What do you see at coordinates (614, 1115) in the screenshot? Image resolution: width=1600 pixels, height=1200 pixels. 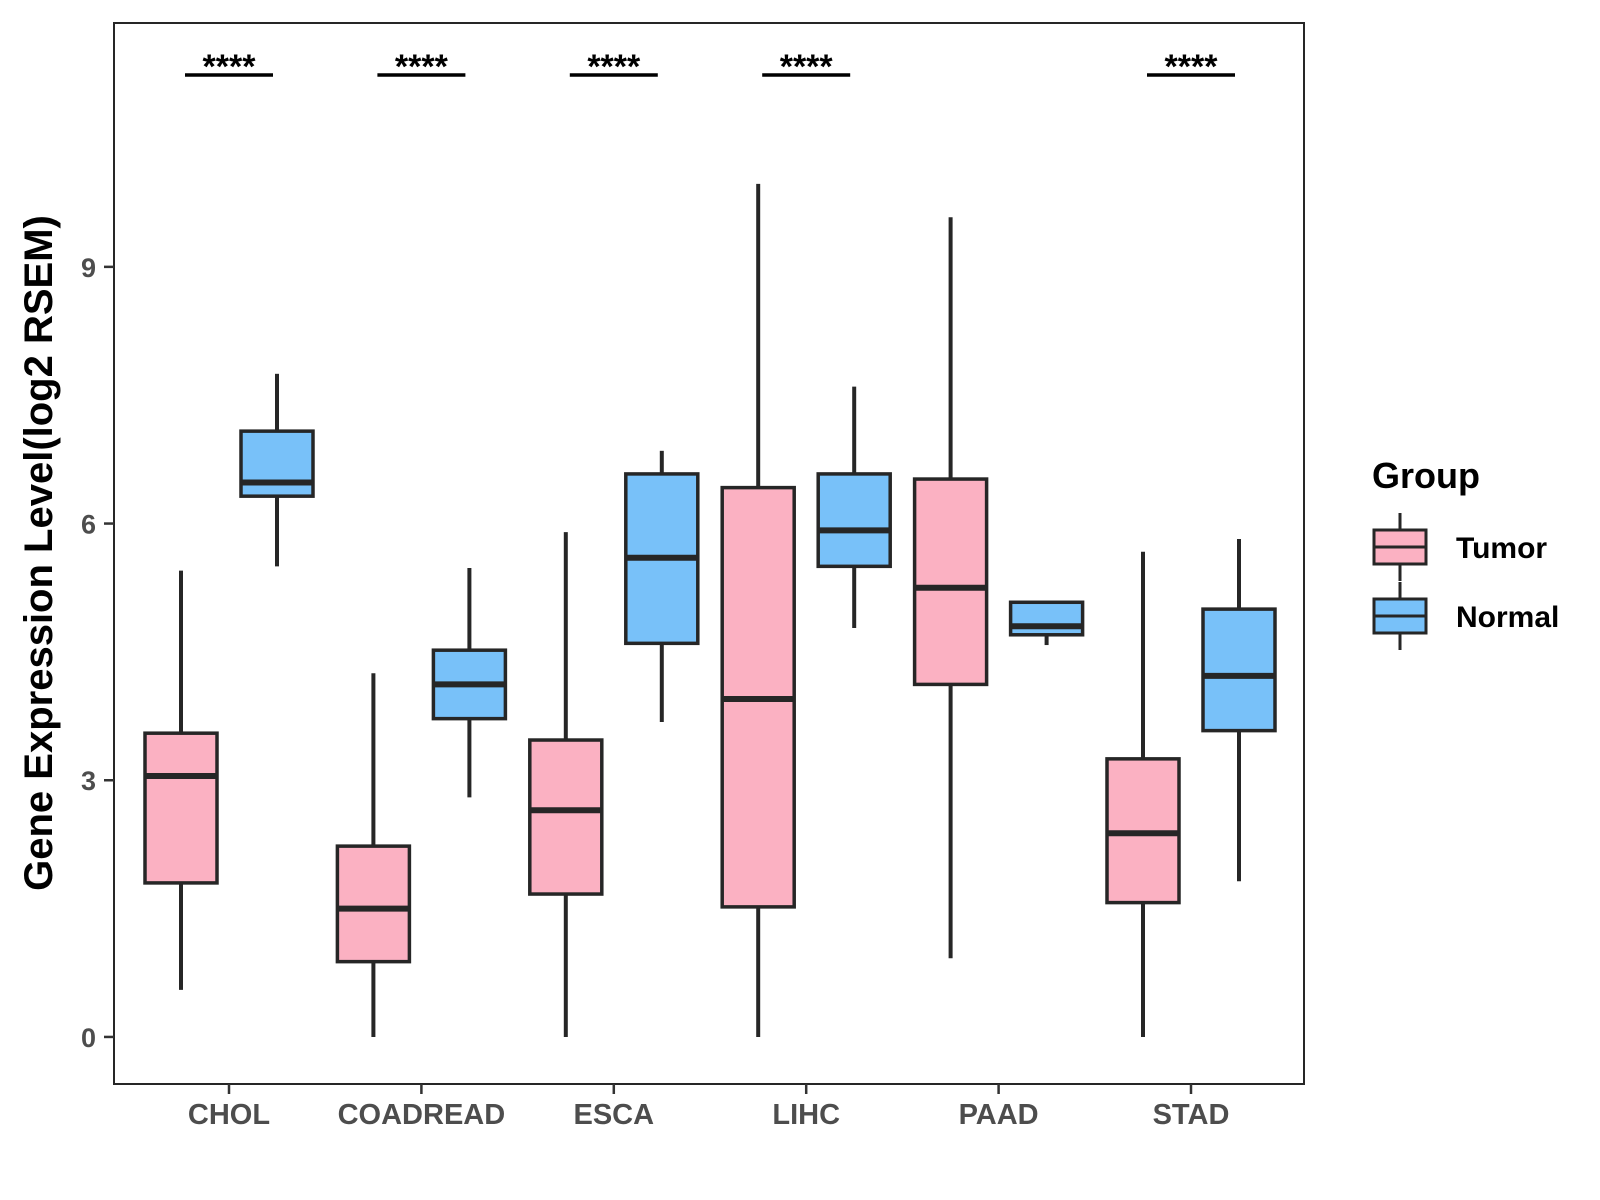 I see `x-tick-label: ESCA` at bounding box center [614, 1115].